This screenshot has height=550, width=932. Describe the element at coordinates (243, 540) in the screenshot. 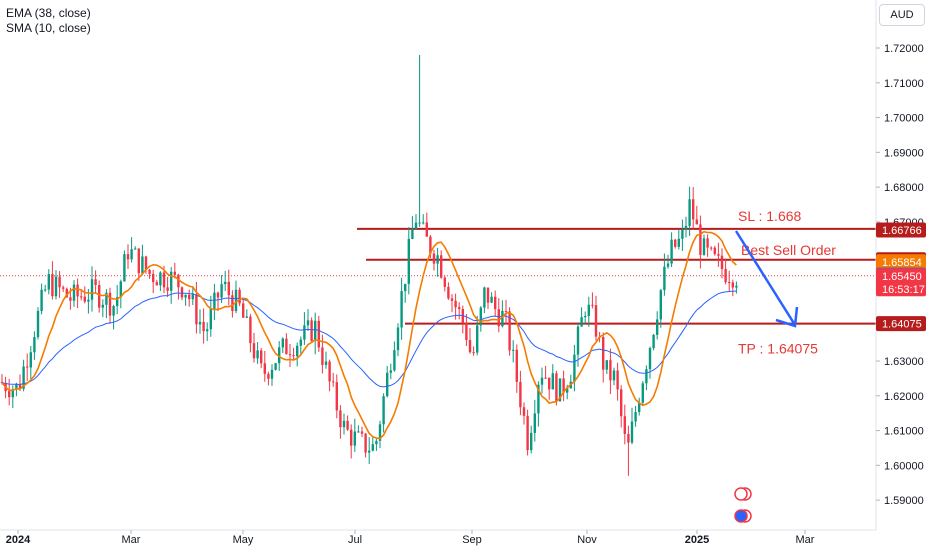

I see `time-tick-label: May` at that location.